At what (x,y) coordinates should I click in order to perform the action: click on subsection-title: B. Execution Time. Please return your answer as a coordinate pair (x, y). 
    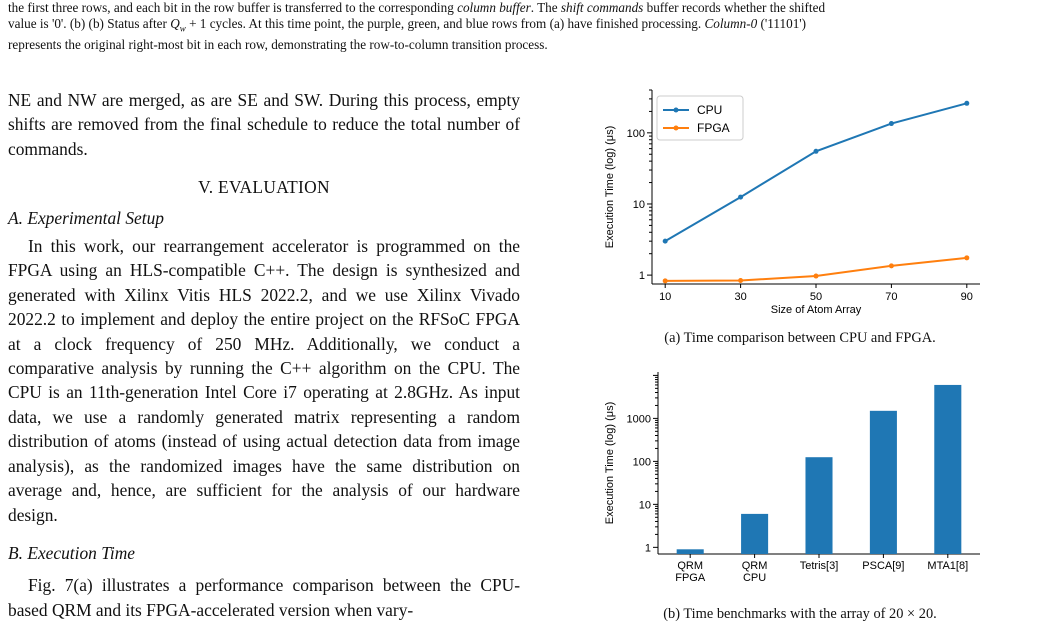
    Looking at the image, I should click on (72, 552).